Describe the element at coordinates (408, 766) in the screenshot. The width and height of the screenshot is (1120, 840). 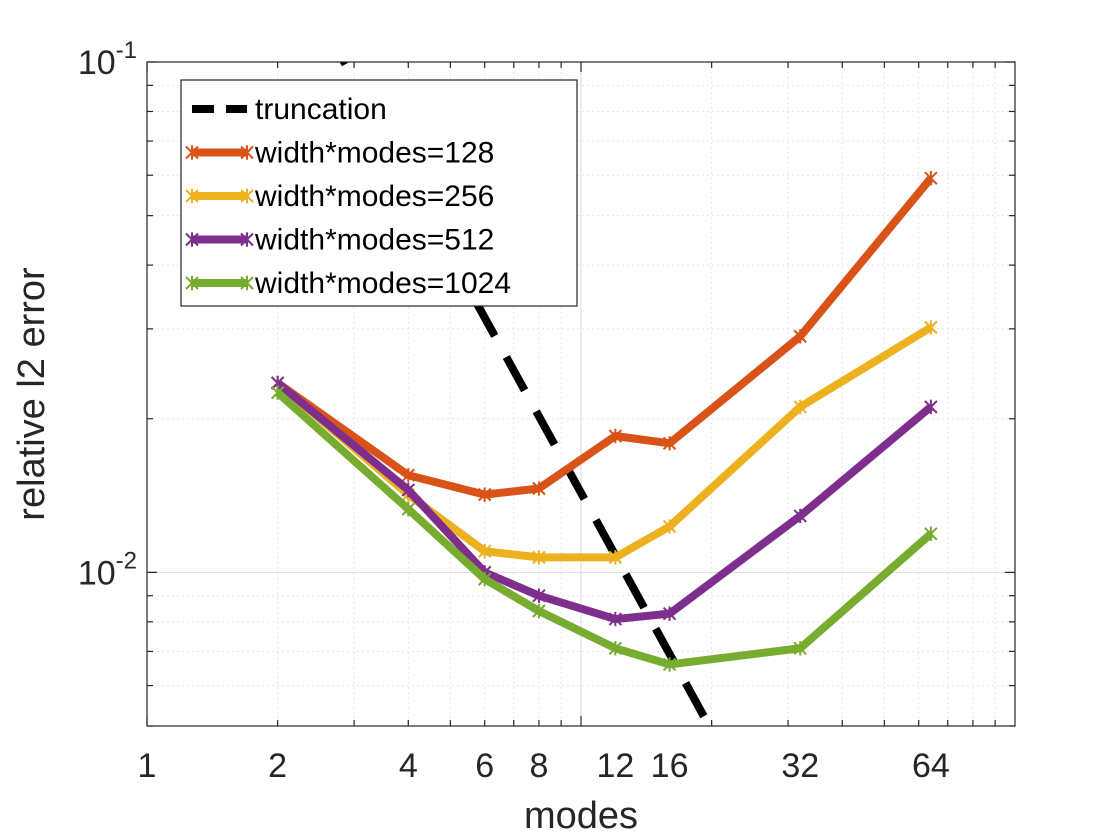
I see `x-tick-label: 4` at that location.